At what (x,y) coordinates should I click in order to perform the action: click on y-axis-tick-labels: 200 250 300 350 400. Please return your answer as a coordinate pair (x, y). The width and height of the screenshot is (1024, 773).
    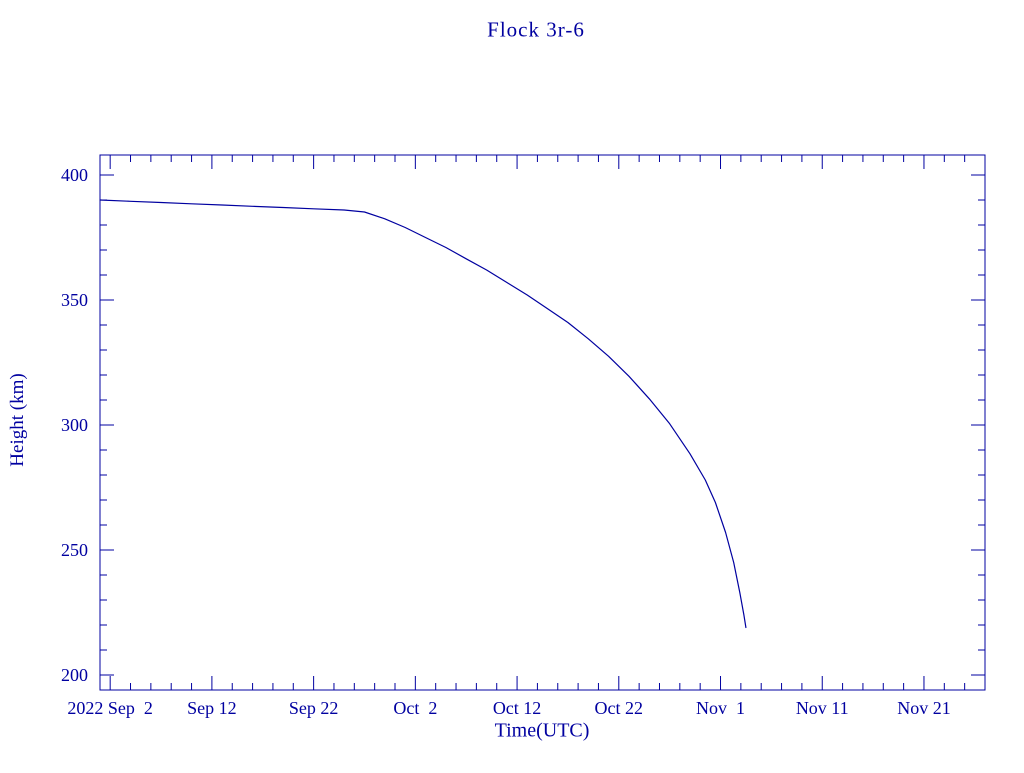
    Looking at the image, I should click on (74, 425).